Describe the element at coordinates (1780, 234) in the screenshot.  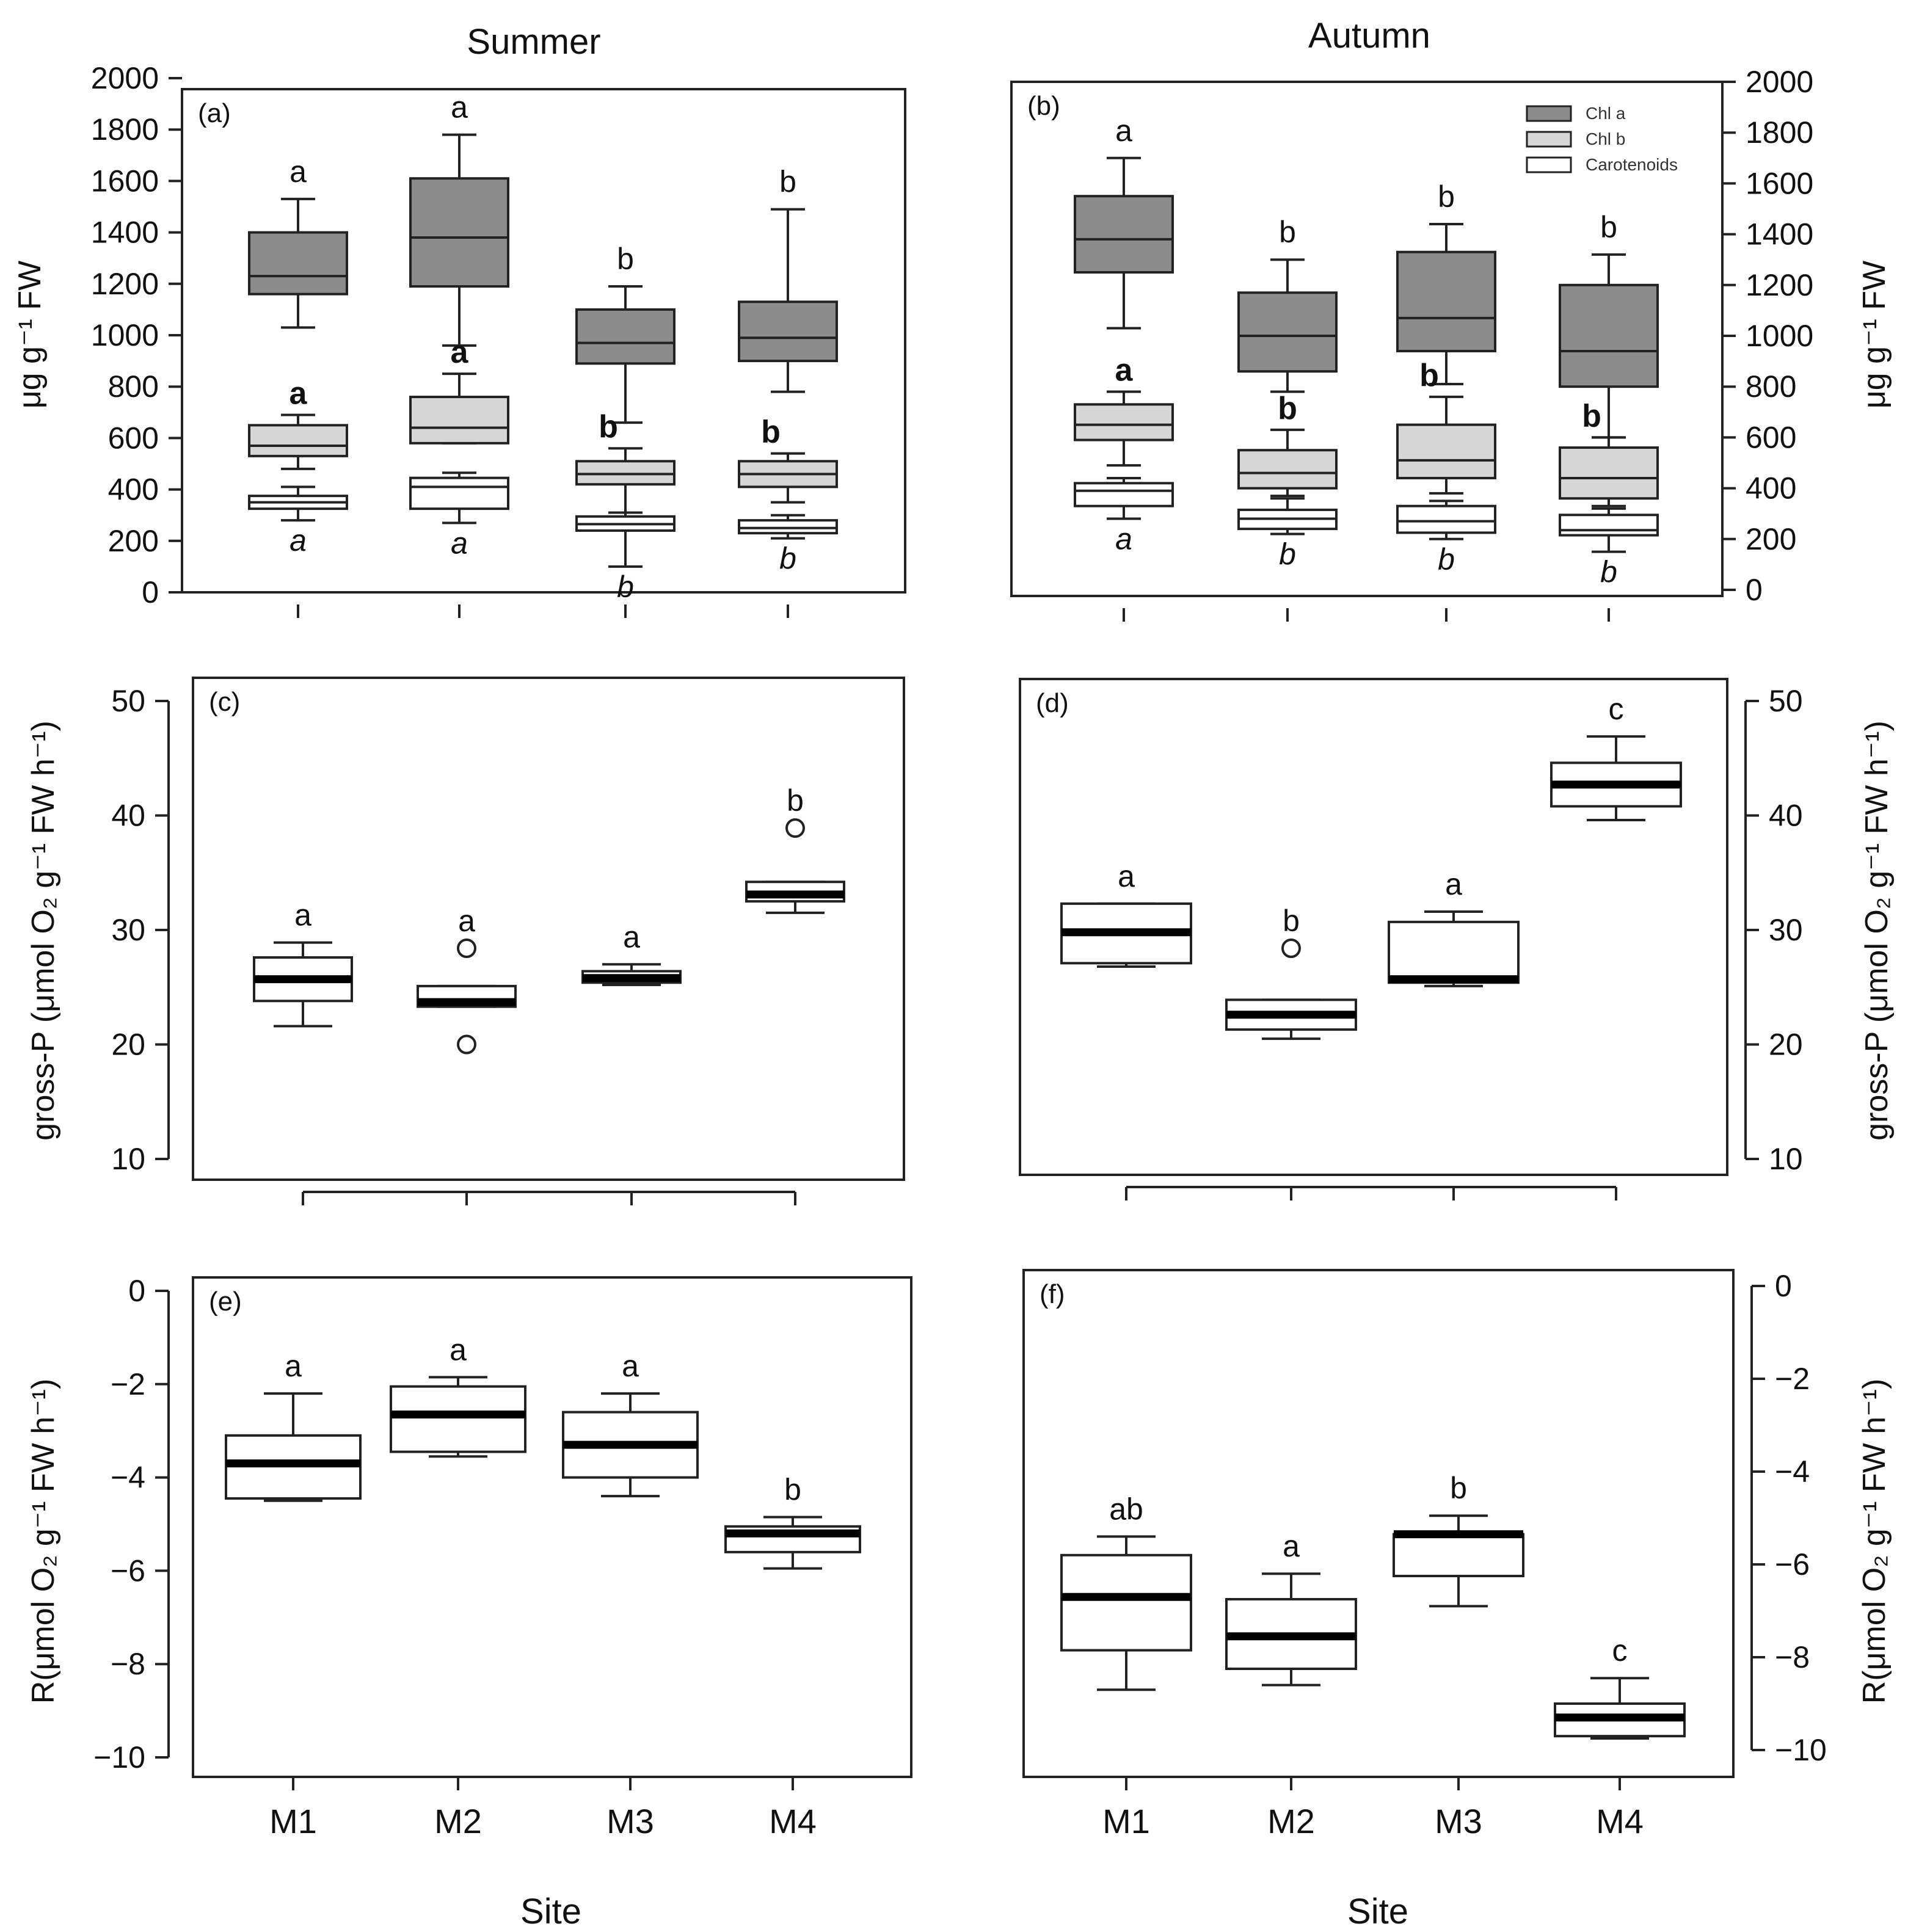
I see `y-tick-label: 1400` at that location.